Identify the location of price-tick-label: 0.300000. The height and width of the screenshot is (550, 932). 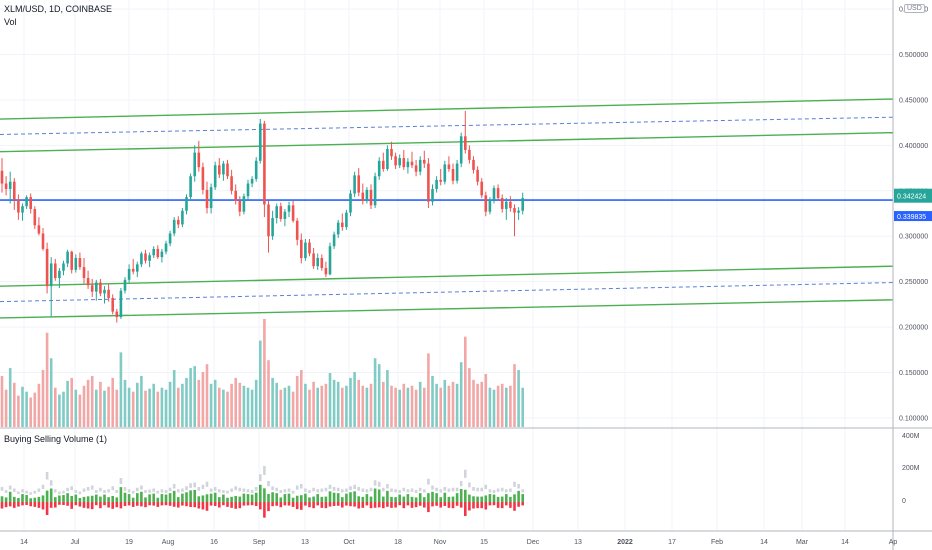
(913, 237).